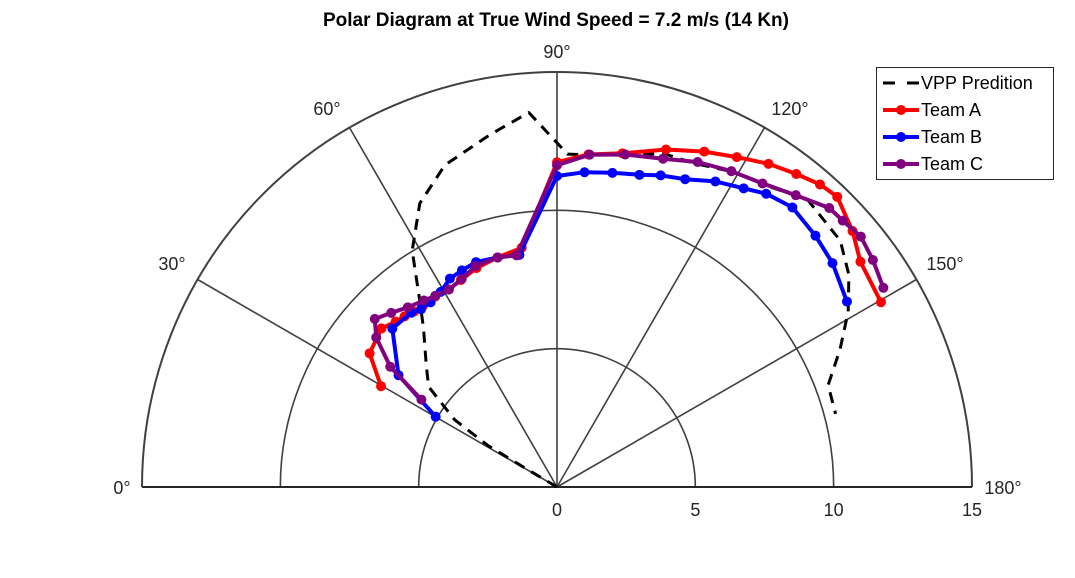 The image size is (1075, 578). I want to click on angle-tick-label: 90°, so click(556, 52).